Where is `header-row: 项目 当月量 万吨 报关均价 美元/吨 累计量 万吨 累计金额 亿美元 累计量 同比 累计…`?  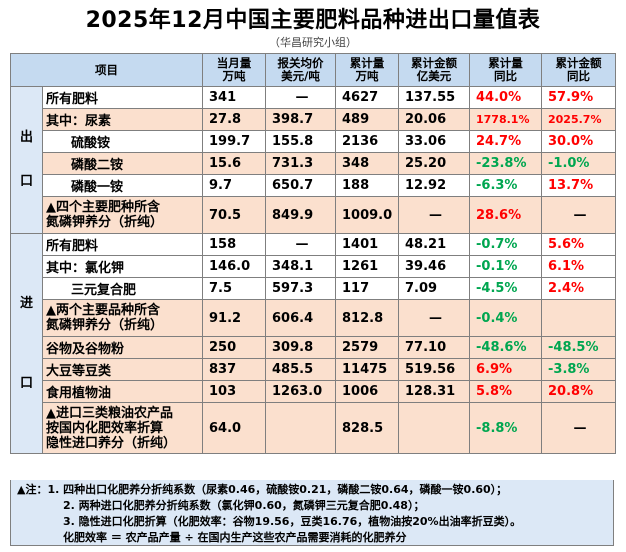
header-row: 项目 当月量 万吨 报关均价 美元/吨 累计量 万吨 累计金额 亿美元 累计量 同比 累计… is located at coordinates (313, 70).